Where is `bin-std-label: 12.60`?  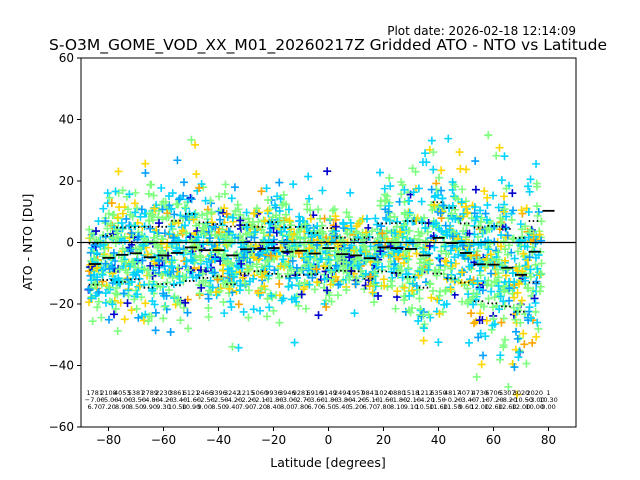
bin-std-label: 12.60 is located at coordinates (507, 407).